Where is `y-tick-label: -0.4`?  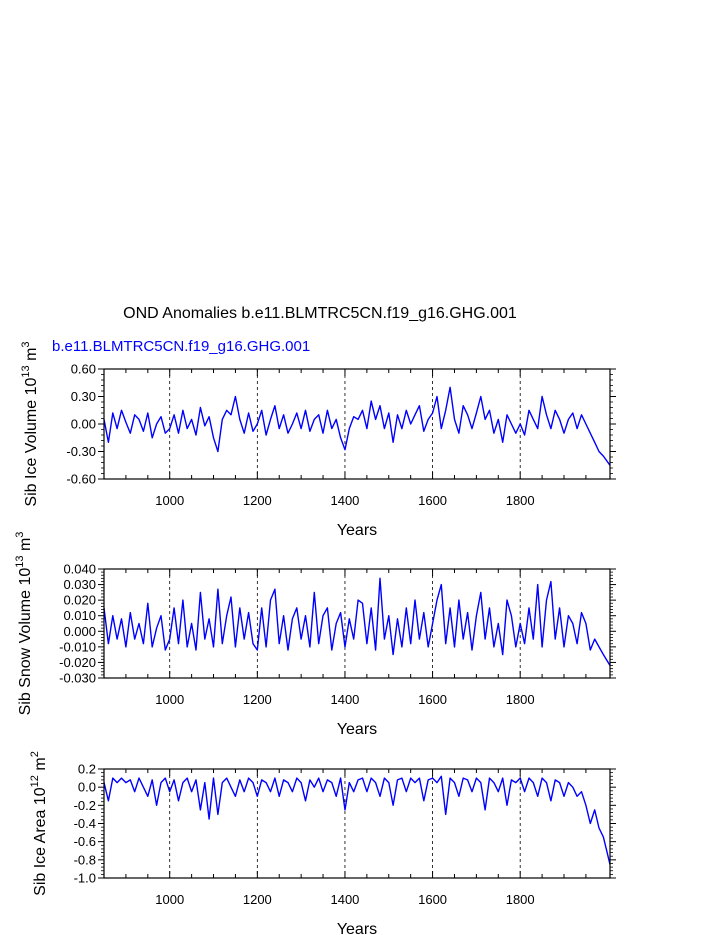
y-tick-label: -0.4 is located at coordinates (85, 823).